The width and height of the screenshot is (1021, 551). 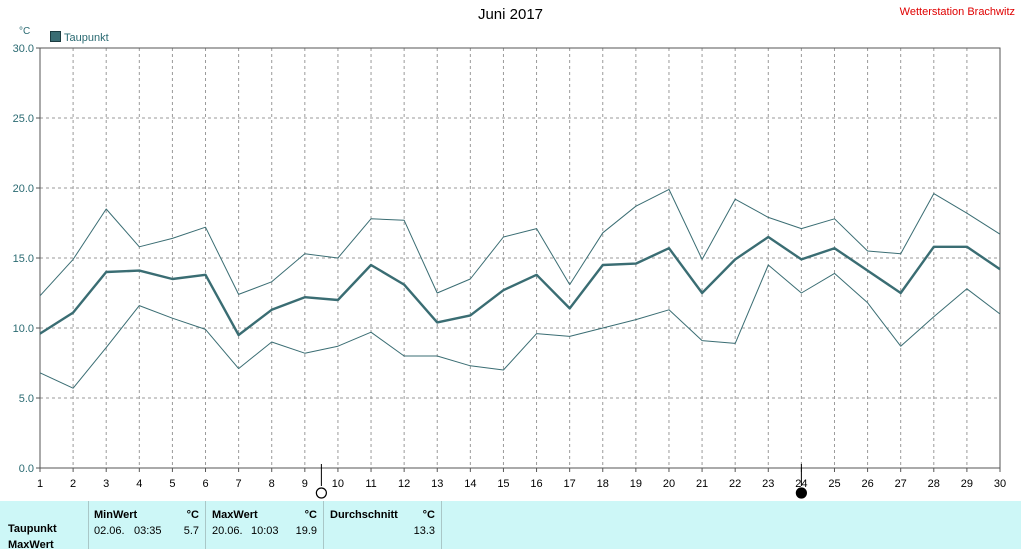 I want to click on x-tick-label: 27, so click(x=901, y=484).